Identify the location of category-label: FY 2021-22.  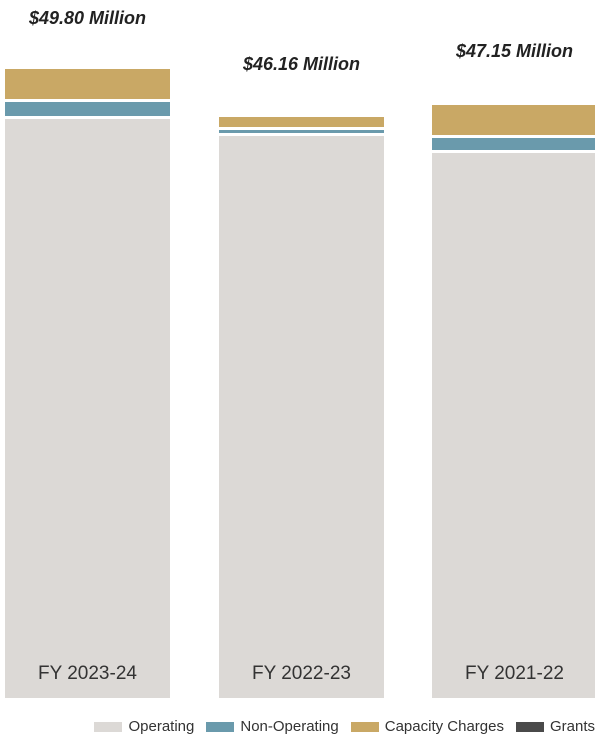
(514, 673).